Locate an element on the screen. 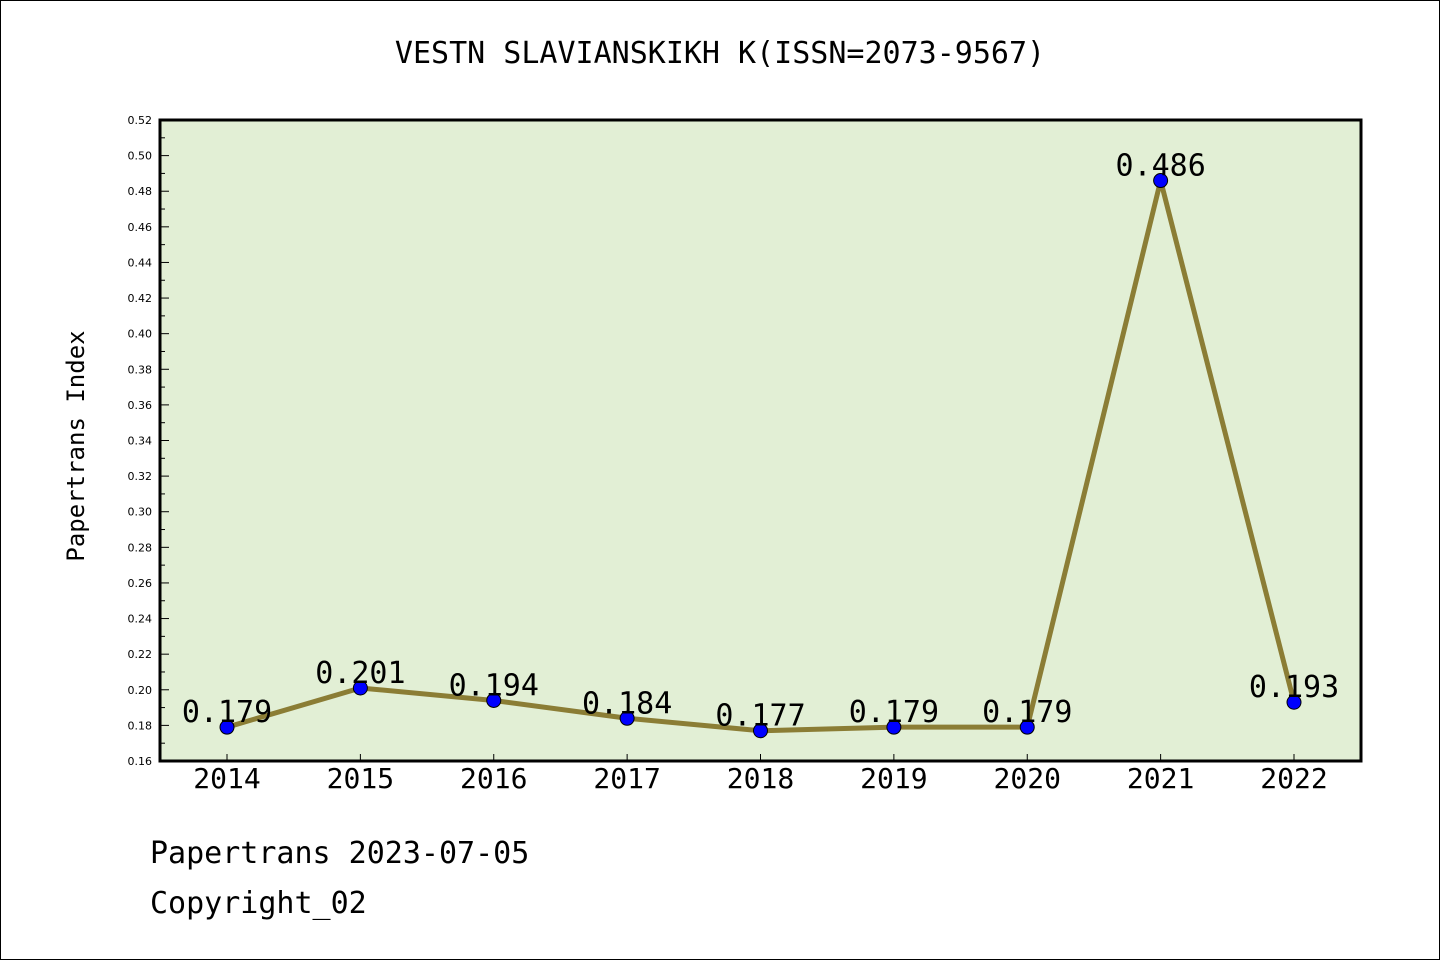  x-axis: 2014 2015 2016 2017 2018 2019 2020 2021 2022 is located at coordinates (760, 774).